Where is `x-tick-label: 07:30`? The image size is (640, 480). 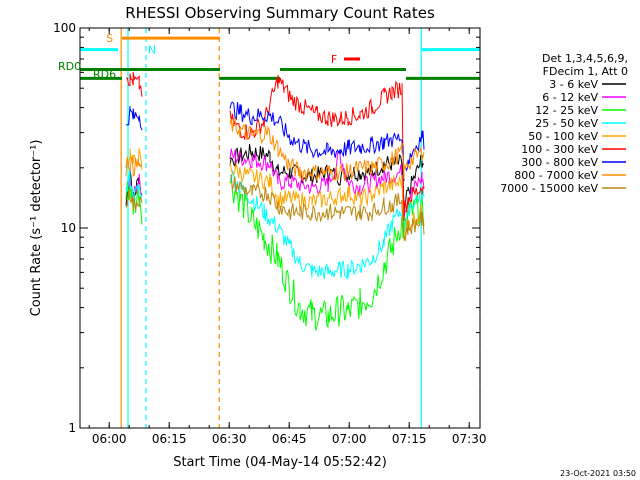 x-tick-label: 07:30 is located at coordinates (469, 439).